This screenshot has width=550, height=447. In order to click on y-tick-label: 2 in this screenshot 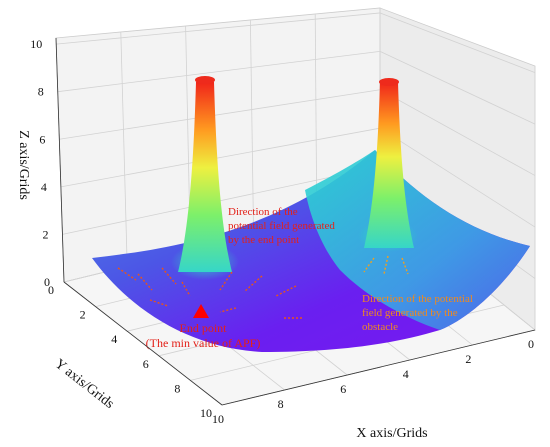, I will do `click(83, 315)`.